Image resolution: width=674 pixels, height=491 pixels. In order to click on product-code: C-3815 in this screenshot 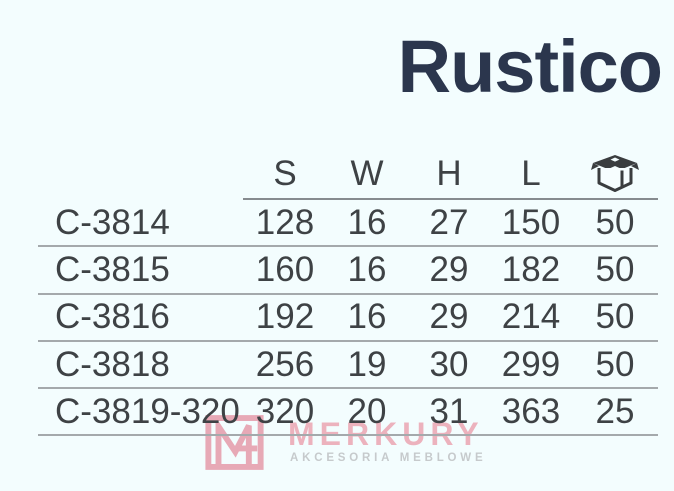, I will do `click(112, 269)`.